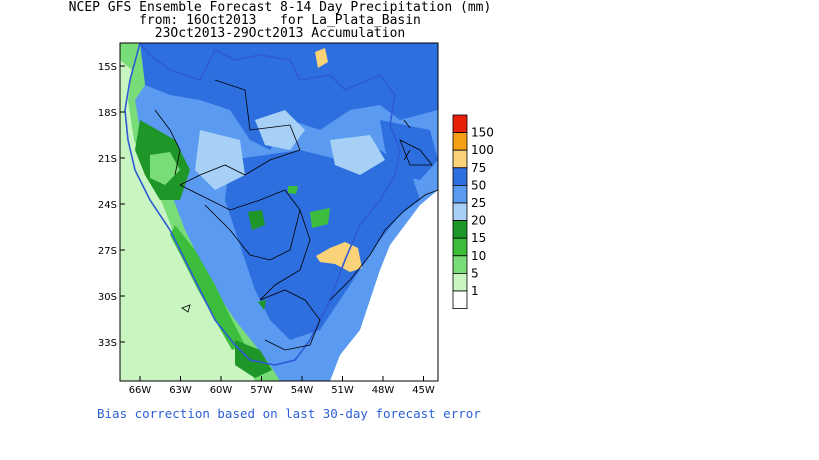 The width and height of the screenshot is (819, 460). What do you see at coordinates (280, 130) in the screenshot?
I see `field-20mm-a` at bounding box center [280, 130].